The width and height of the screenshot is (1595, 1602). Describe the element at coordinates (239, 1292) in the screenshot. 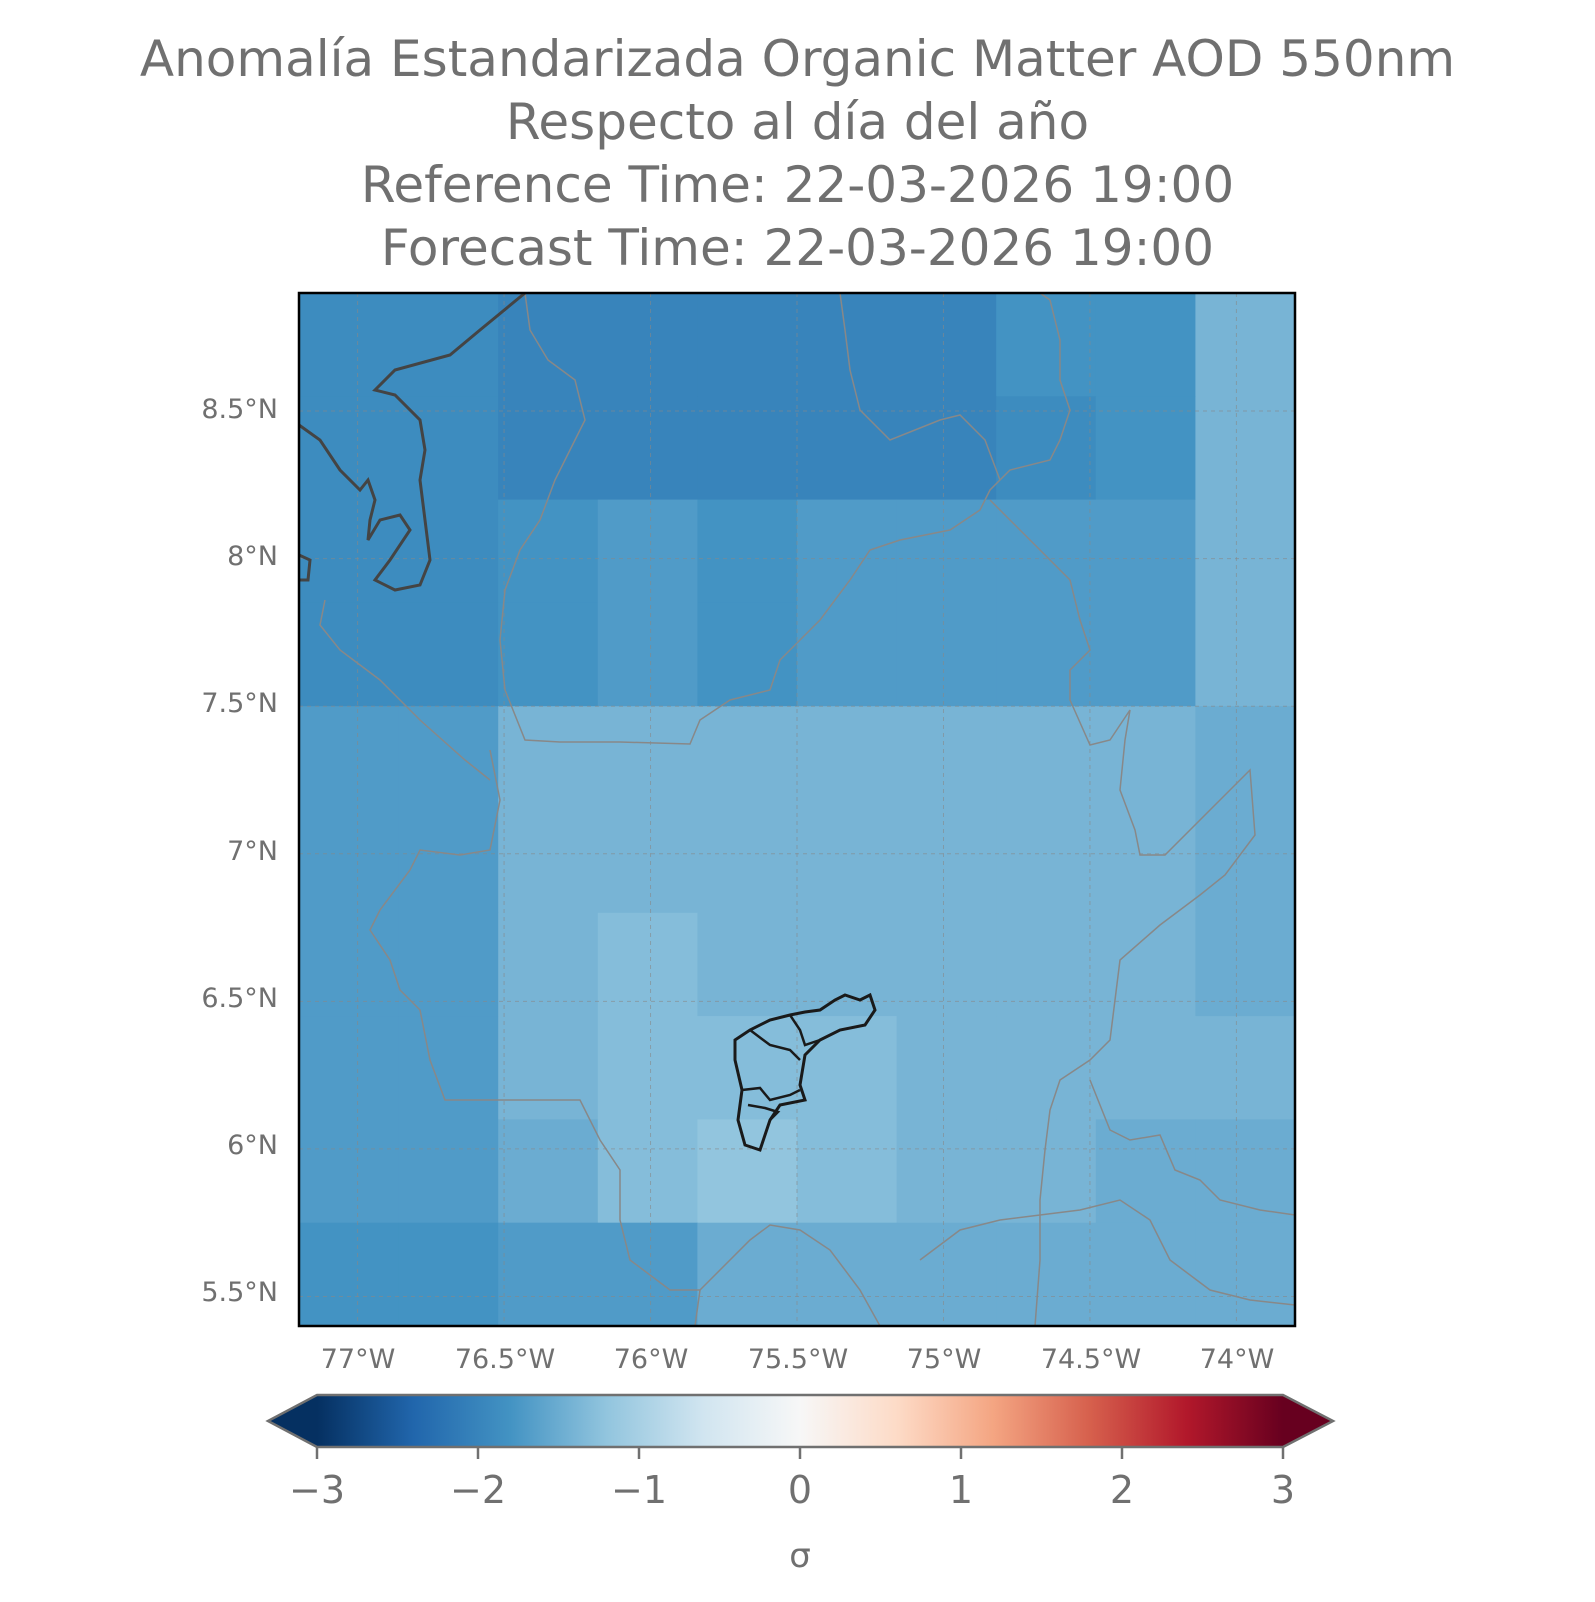

I see `lat-tick-label: 5.5°N` at that location.